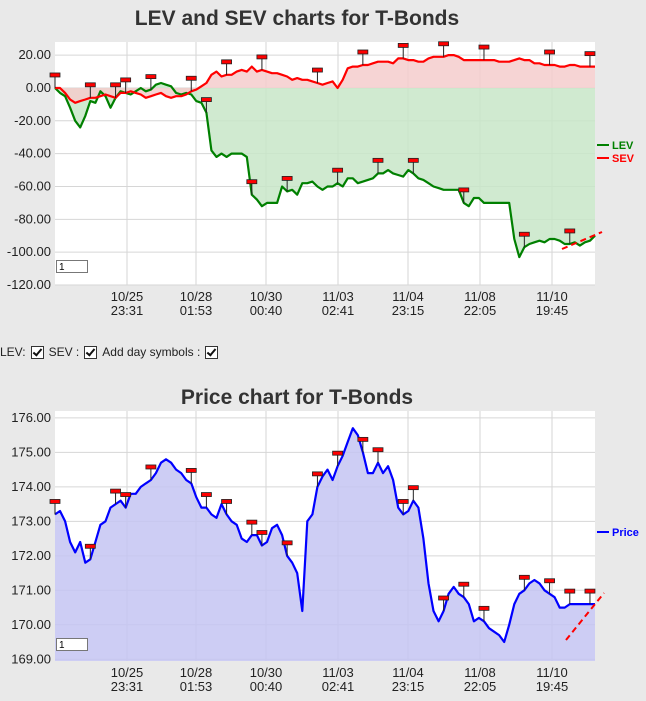 The height and width of the screenshot is (701, 646). Describe the element at coordinates (31, 417) in the screenshot. I see `y-tick-label: 176.00` at that location.